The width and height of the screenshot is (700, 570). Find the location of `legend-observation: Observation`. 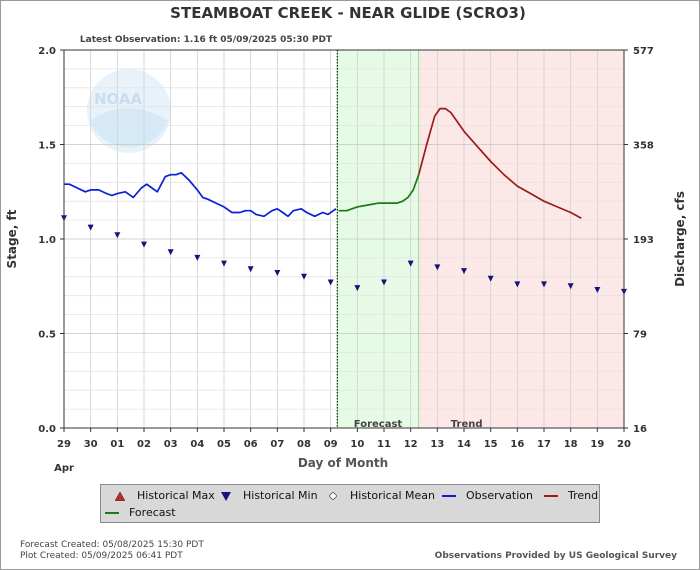

legend-observation: Observation is located at coordinates (485, 496).